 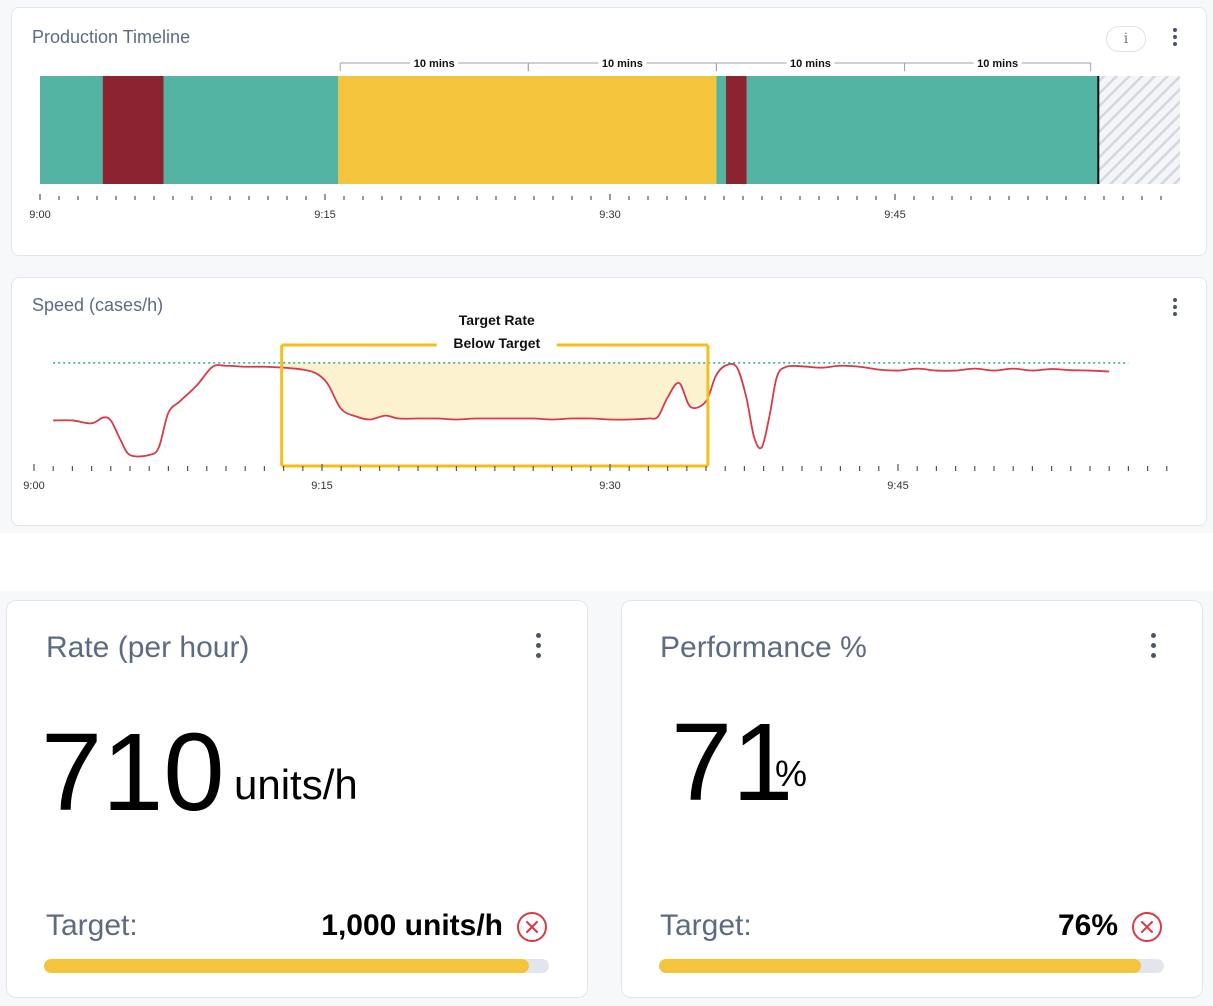 I want to click on annotation-title: Target Rate, so click(x=497, y=320).